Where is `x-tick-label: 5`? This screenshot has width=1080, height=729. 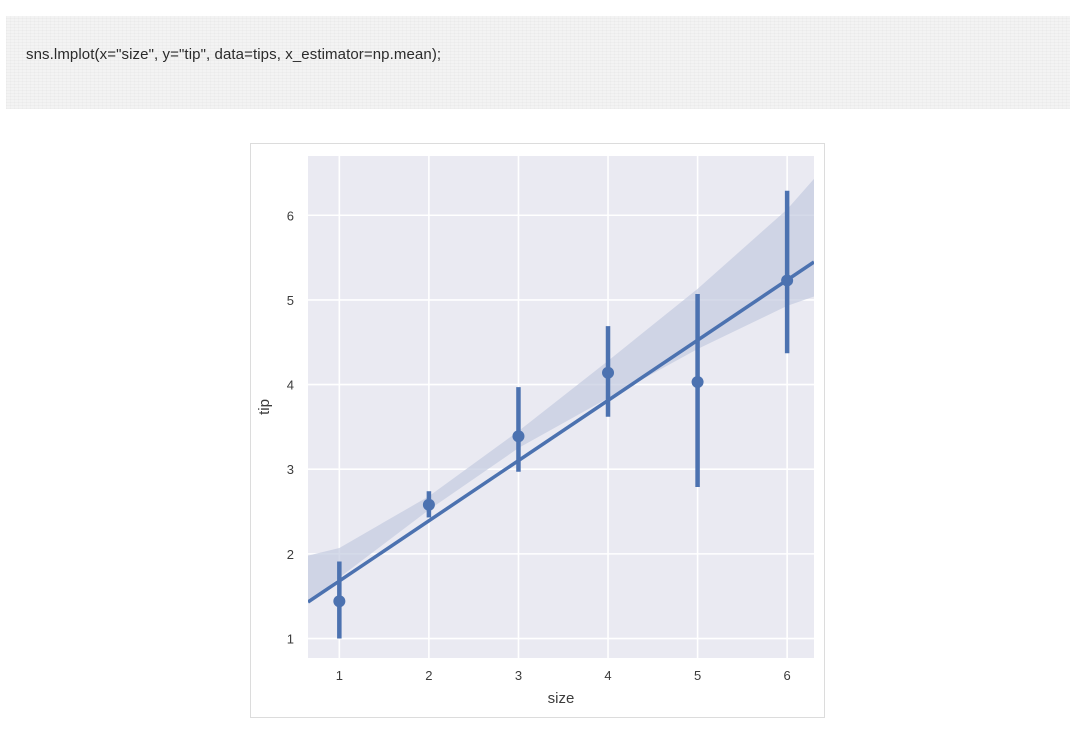 x-tick-label: 5 is located at coordinates (697, 675).